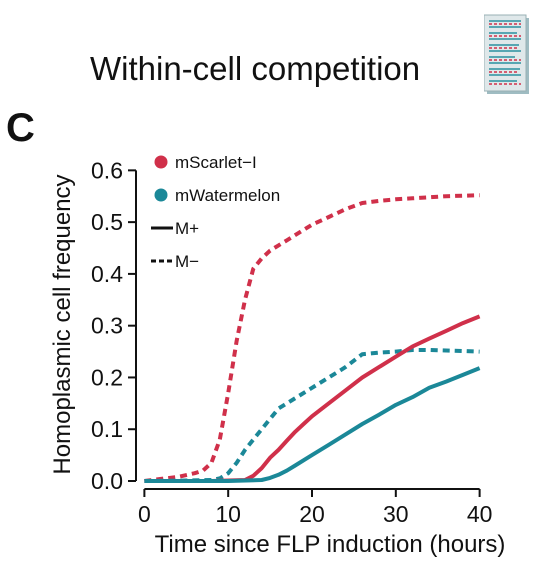  What do you see at coordinates (228, 514) in the screenshot?
I see `x-tick-label: 10` at bounding box center [228, 514].